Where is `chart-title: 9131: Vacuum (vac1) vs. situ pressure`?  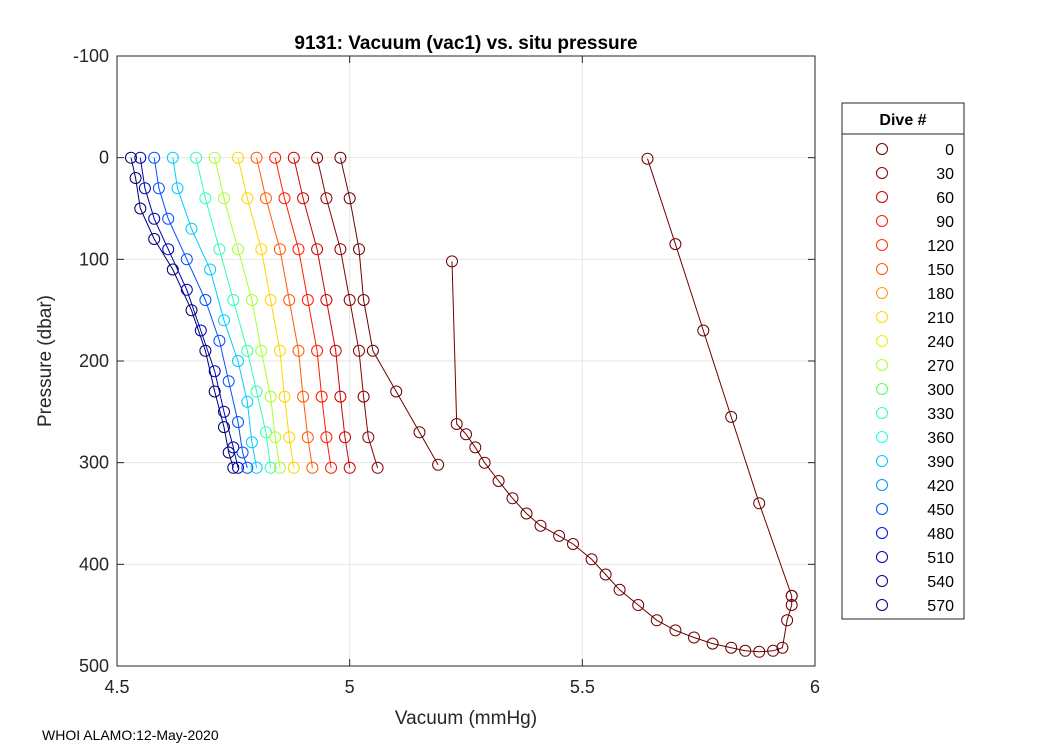 chart-title: 9131: Vacuum (vac1) vs. situ pressure is located at coordinates (465, 43).